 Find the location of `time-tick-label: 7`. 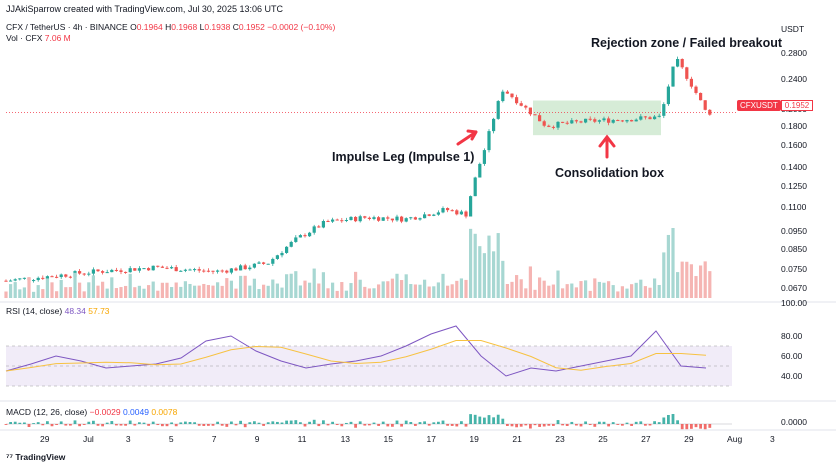

time-tick-label: 7 is located at coordinates (214, 439).